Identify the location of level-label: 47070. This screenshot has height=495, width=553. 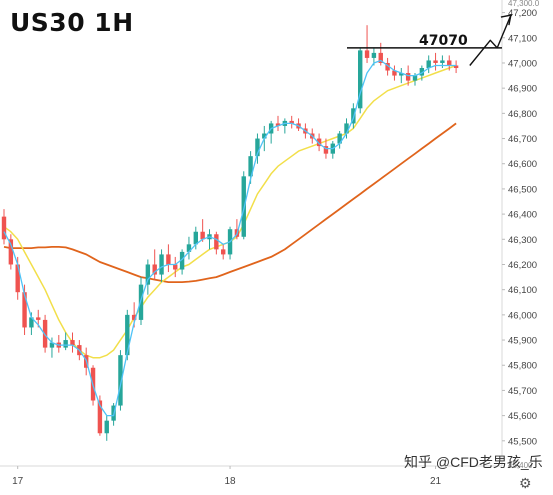
(443, 41).